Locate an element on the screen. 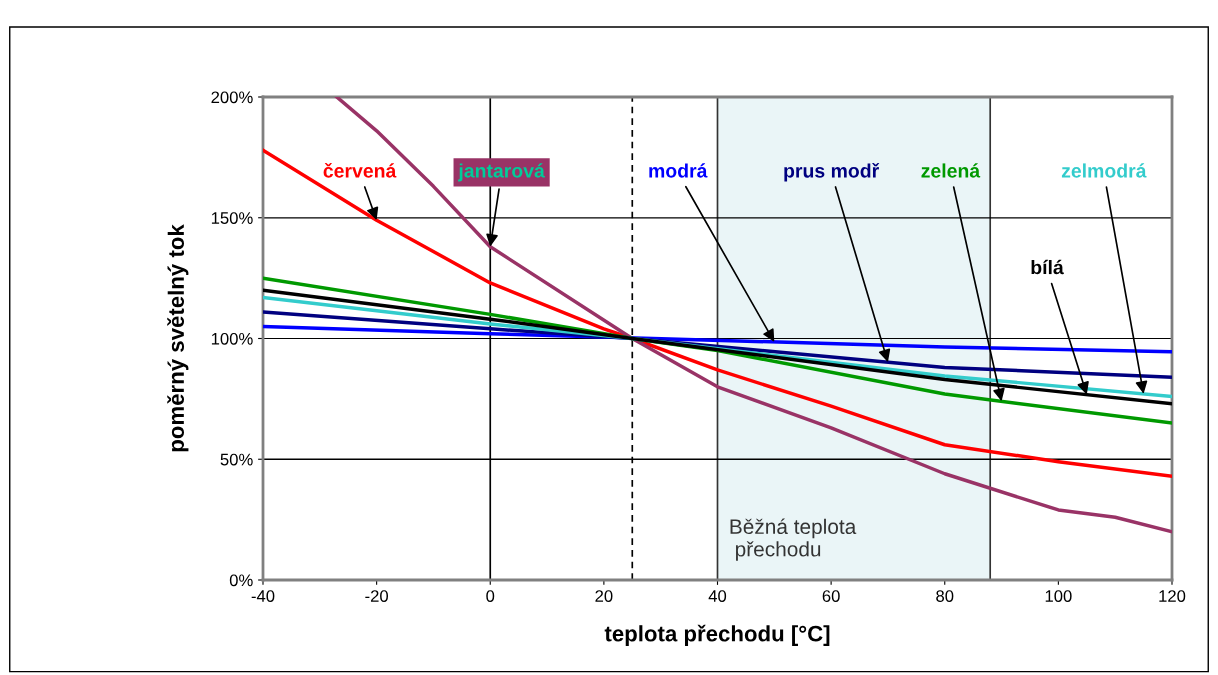 The image size is (1218, 675). y-tick-label: 100% is located at coordinates (232, 338).